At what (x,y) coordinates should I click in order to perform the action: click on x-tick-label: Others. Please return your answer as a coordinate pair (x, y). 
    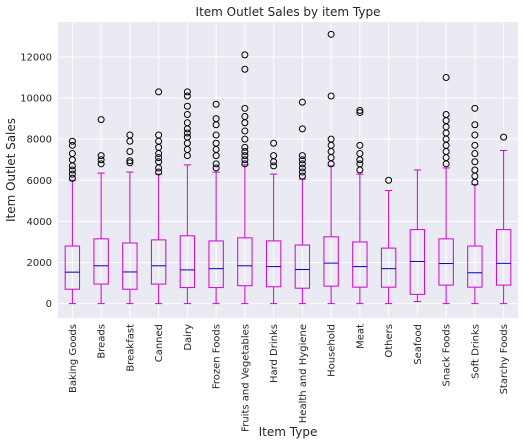
    Looking at the image, I should click on (389, 341).